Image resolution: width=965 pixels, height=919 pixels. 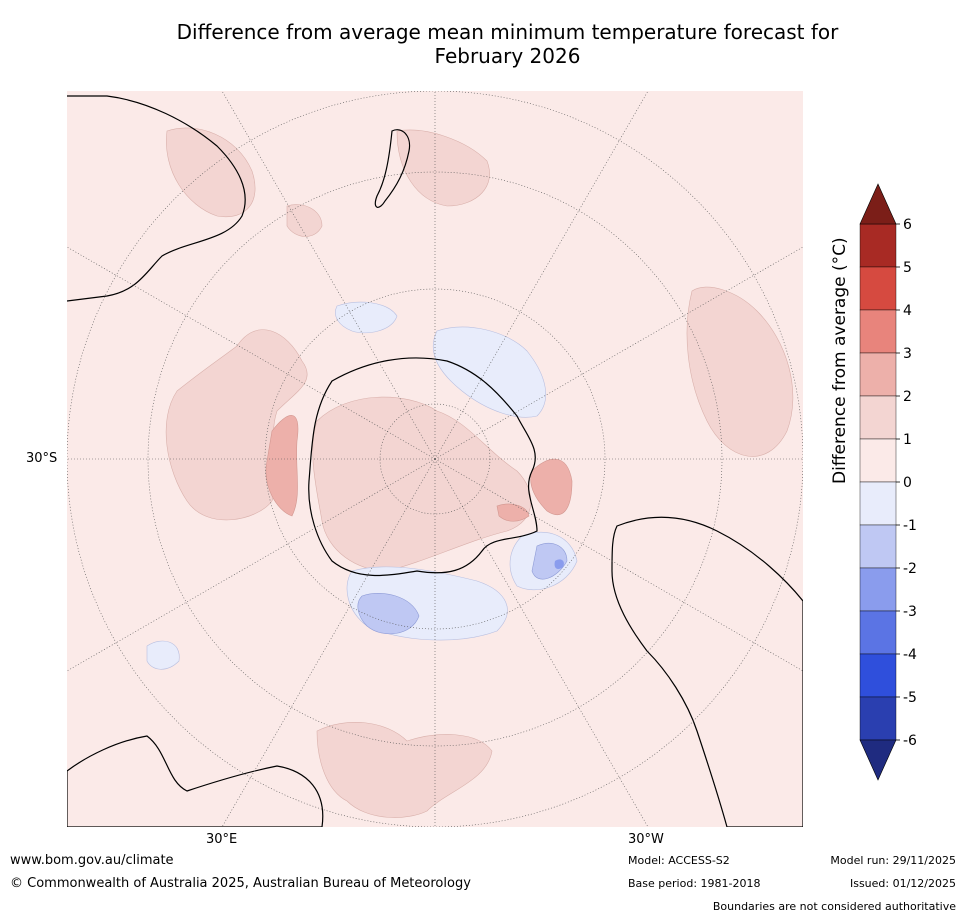 I want to click on lat-label-30s: 30°S, so click(x=42, y=458).